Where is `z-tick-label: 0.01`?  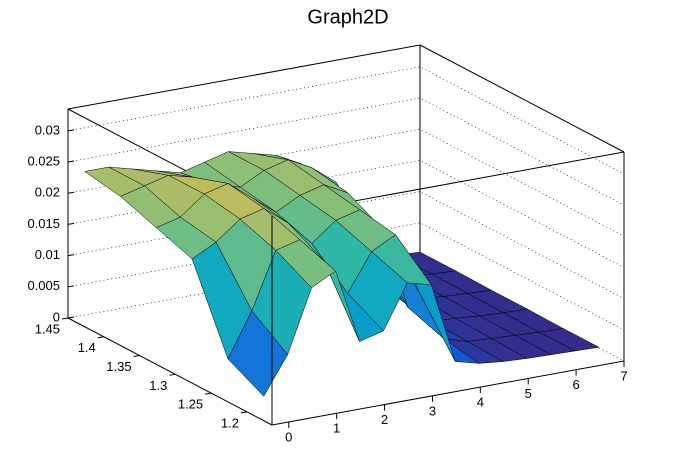
z-tick-label: 0.01 is located at coordinates (47, 254).